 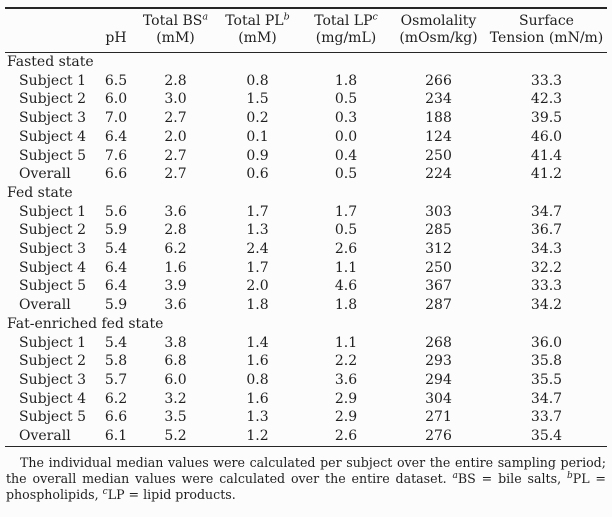 I want to click on cell-value: 1.4, so click(x=257, y=342).